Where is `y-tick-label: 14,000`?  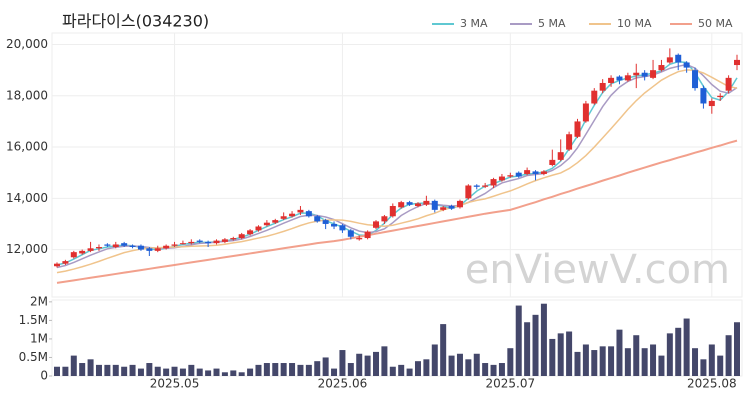
y-tick-label: 14,000 is located at coordinates (27, 198).